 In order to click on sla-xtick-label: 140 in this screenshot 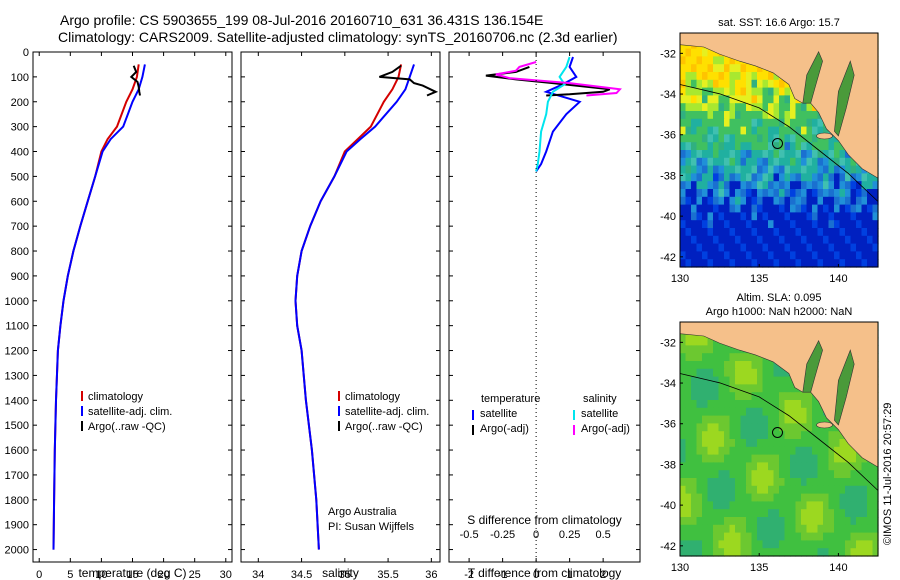, I will do `click(838, 568)`.